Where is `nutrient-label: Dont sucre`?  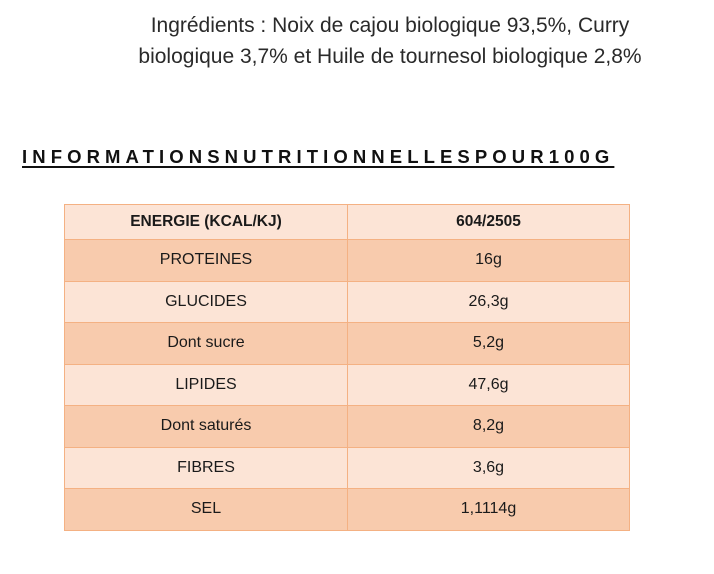
nutrient-label: Dont sucre is located at coordinates (206, 343).